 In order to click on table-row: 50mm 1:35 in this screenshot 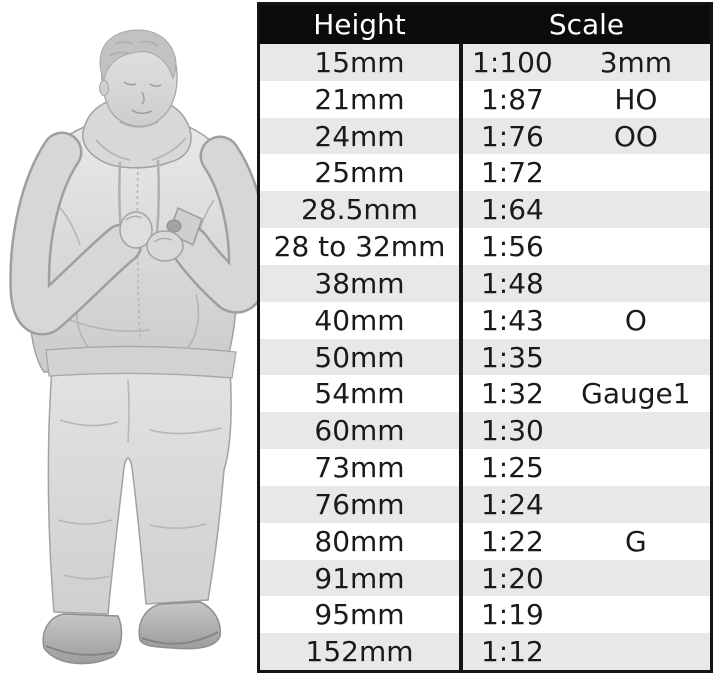, I will do `click(485, 357)`.